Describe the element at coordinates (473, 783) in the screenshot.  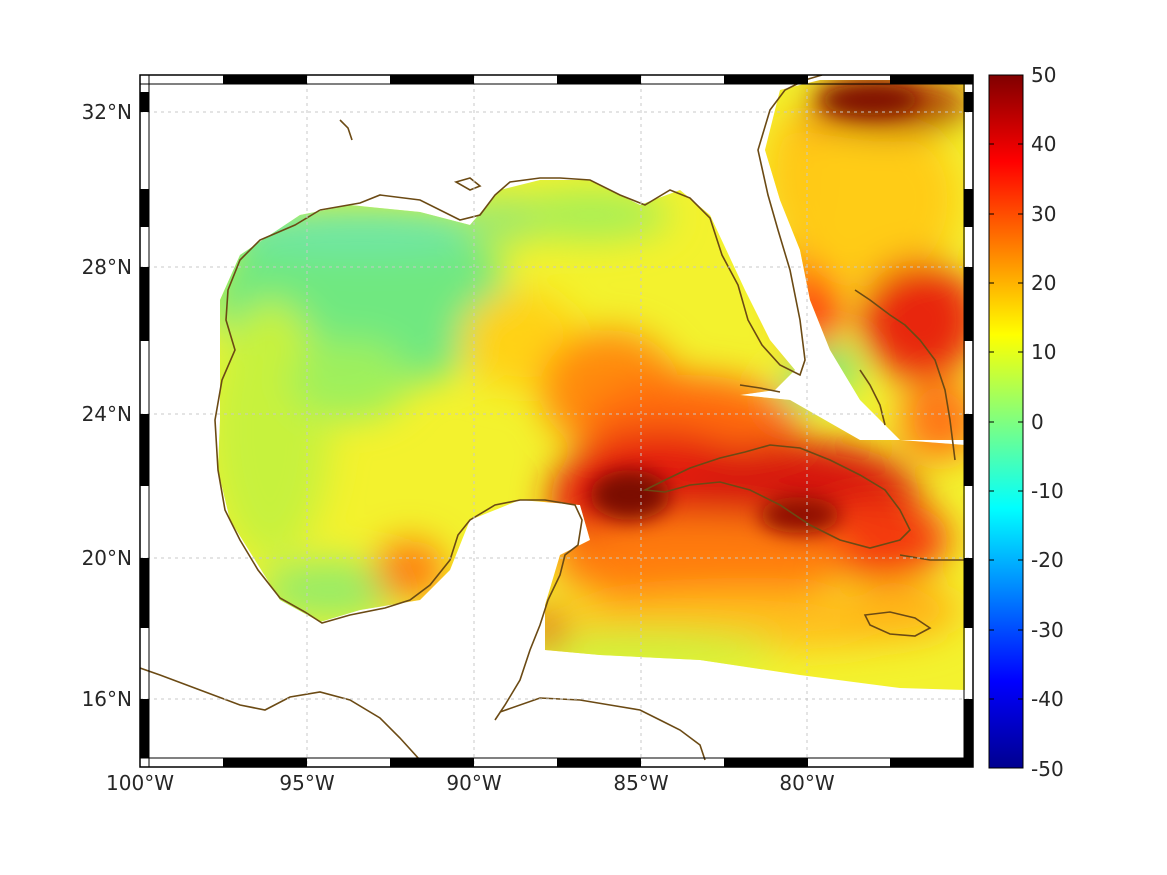
I see `x-tick-label: 90°W` at that location.